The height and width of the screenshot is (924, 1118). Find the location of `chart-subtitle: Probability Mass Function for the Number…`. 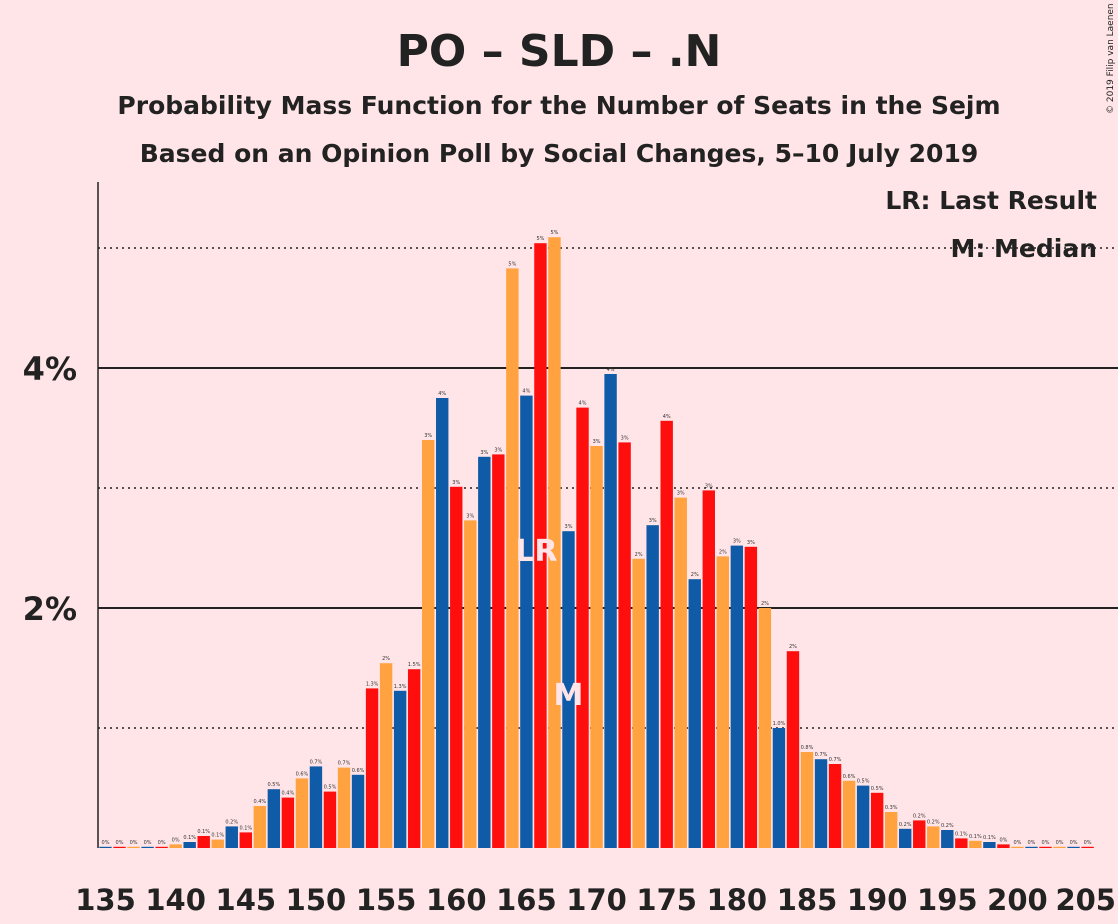

chart-subtitle: Probability Mass Function for the Number… is located at coordinates (558, 105).